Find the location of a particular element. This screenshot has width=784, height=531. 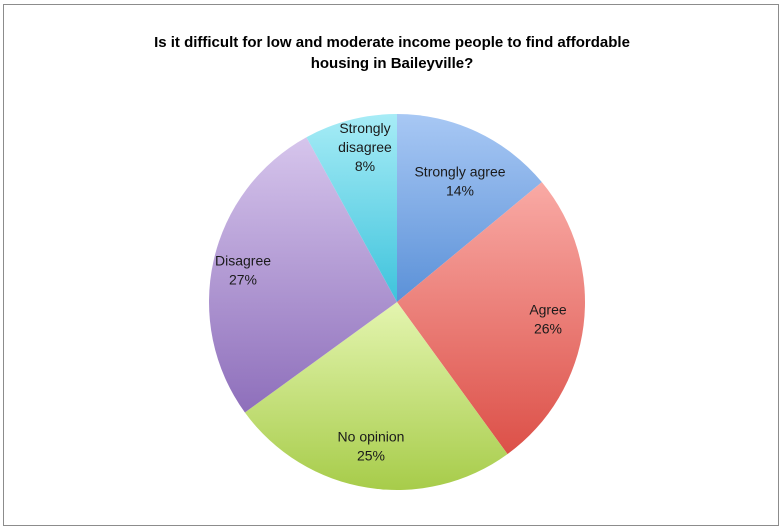

pie-slice-agree is located at coordinates (491, 318).